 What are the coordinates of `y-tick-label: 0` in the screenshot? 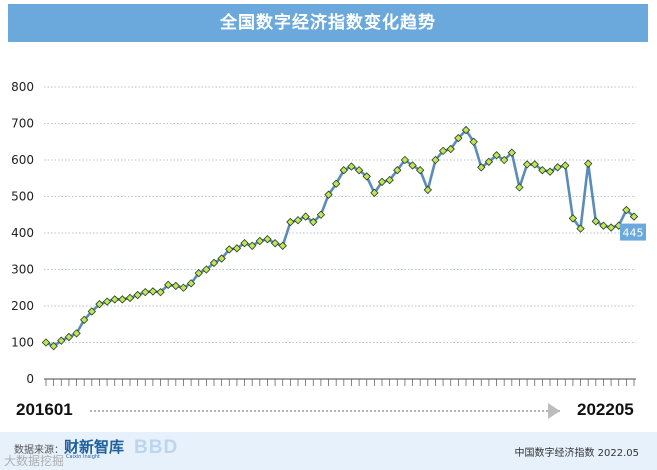 It's located at (30, 379).